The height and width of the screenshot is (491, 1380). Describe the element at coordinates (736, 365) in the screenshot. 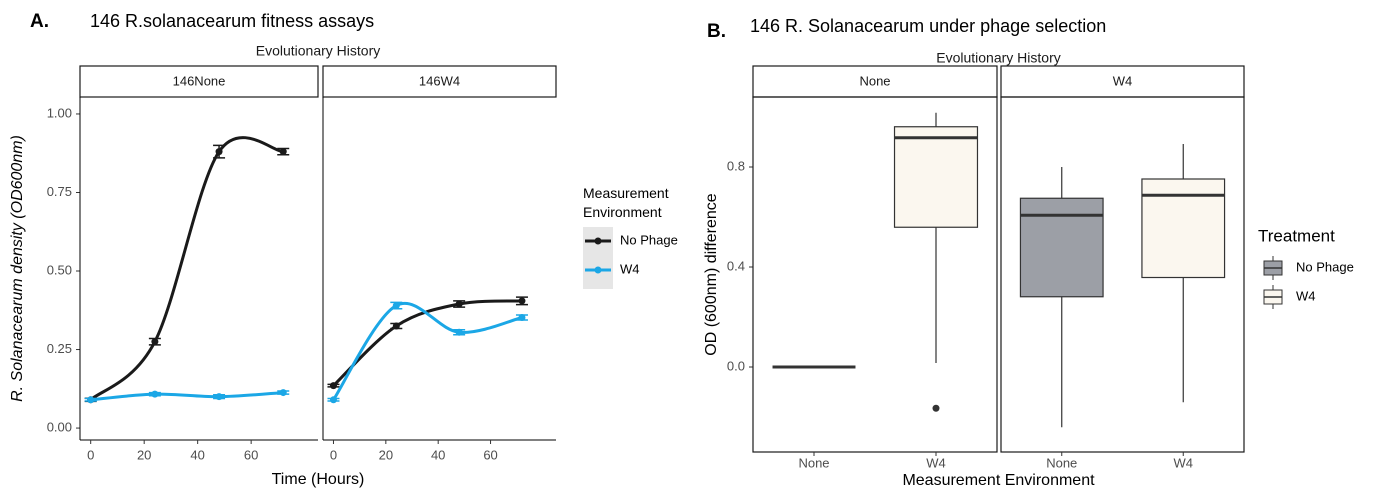

I see `y-tick-label: 0.0` at that location.